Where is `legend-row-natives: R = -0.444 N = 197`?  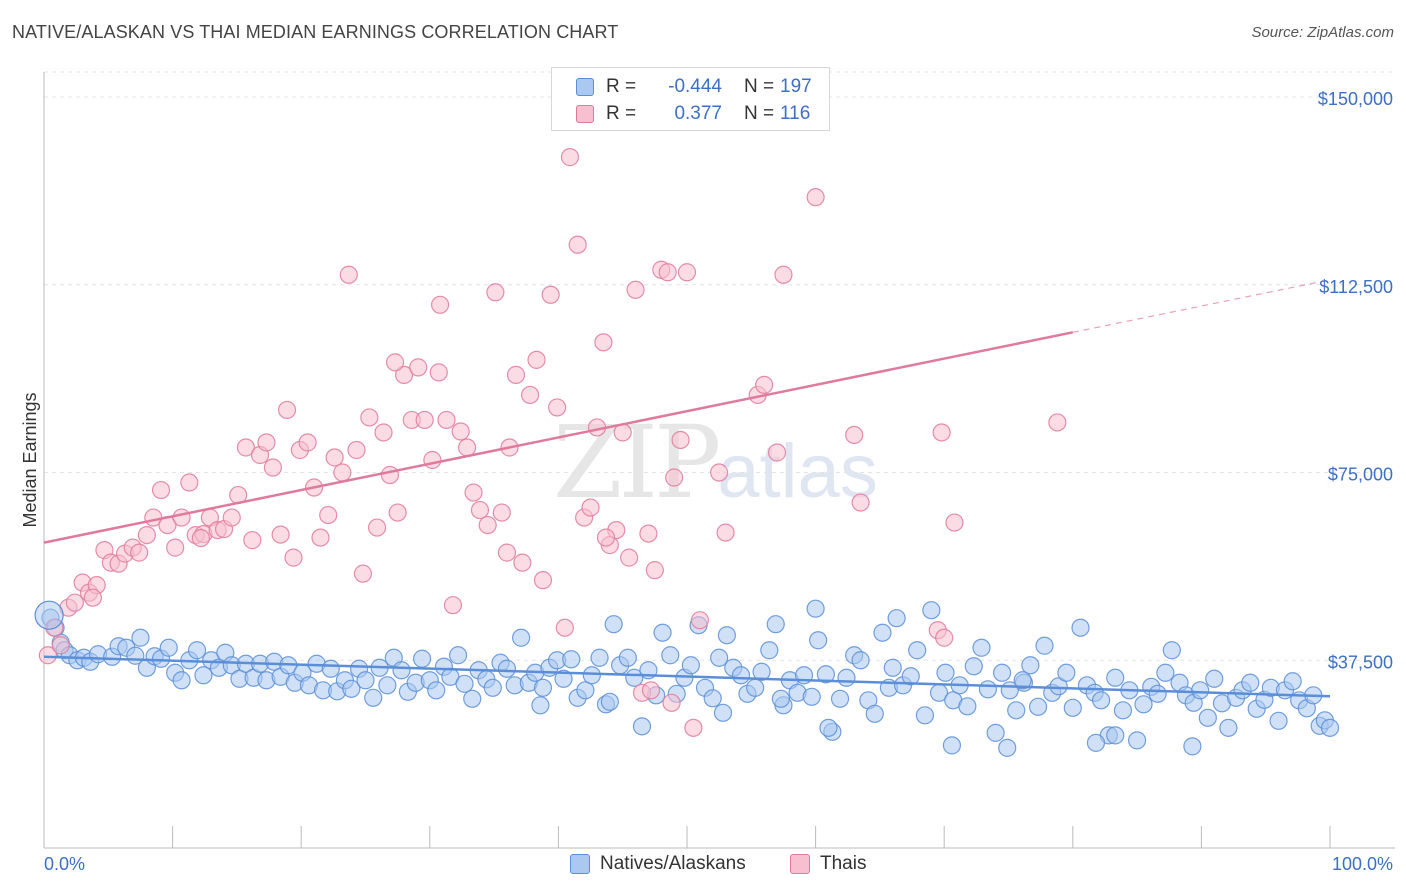 legend-row-natives: R = -0.444 N = 197 is located at coordinates (694, 87).